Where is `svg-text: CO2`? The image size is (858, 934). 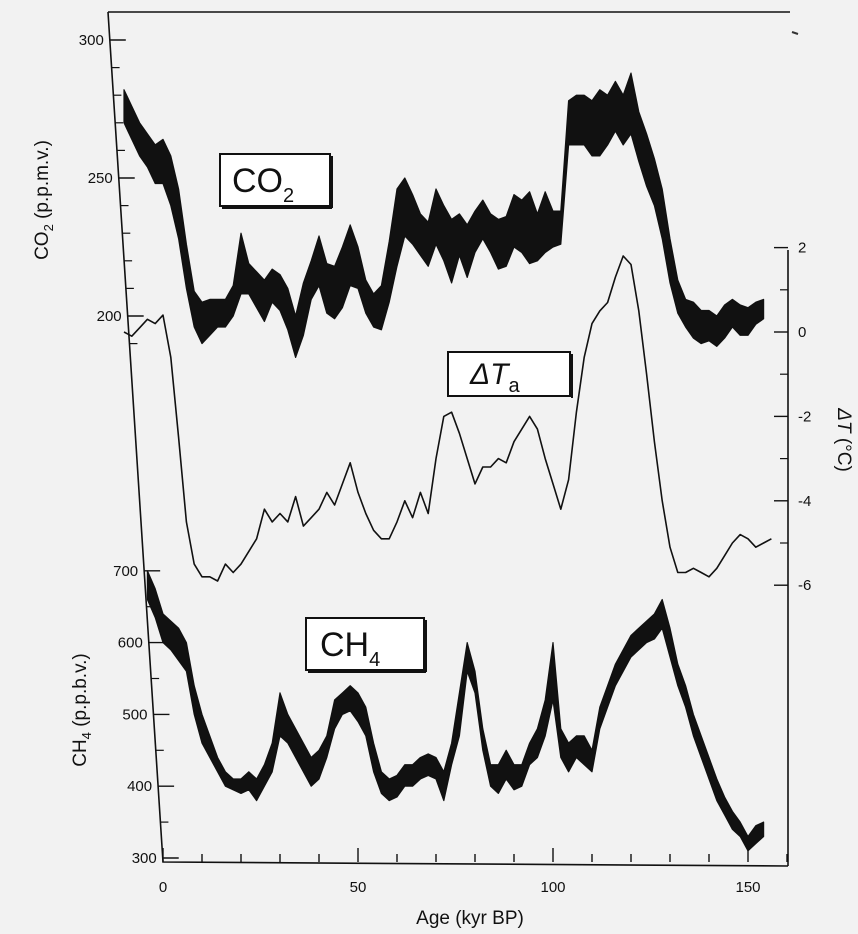
svg-text: CO2 is located at coordinates (263, 184).